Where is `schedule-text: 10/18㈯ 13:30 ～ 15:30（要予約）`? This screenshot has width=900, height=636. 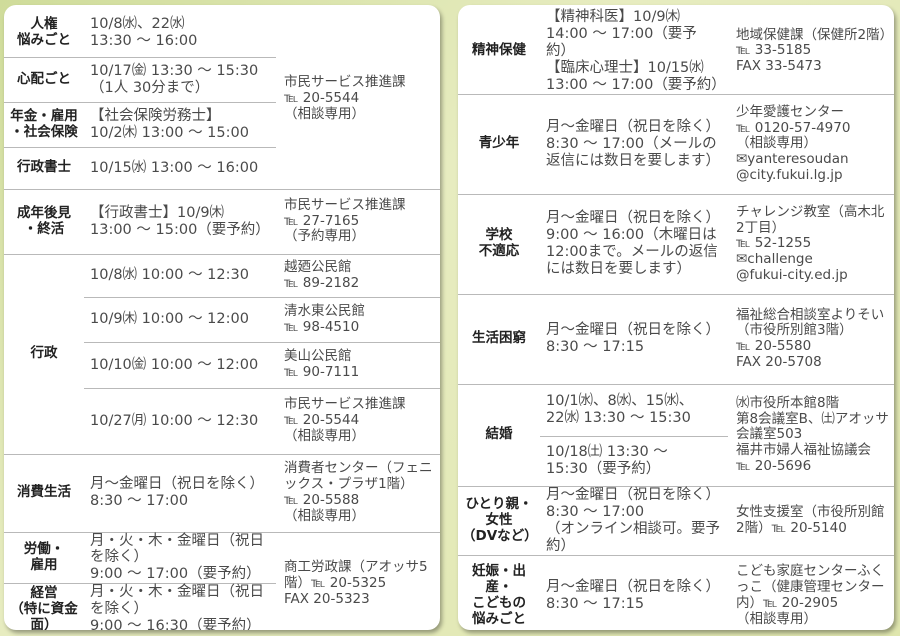 schedule-text: 10/18㈯ 13:30 ～ 15:30（要予約） is located at coordinates (634, 461).